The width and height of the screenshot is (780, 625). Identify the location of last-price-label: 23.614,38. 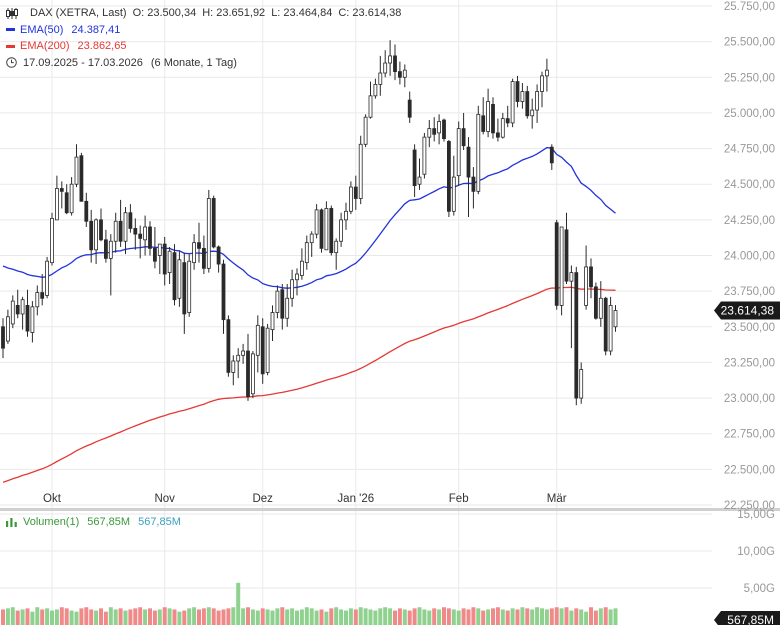
(748, 310).